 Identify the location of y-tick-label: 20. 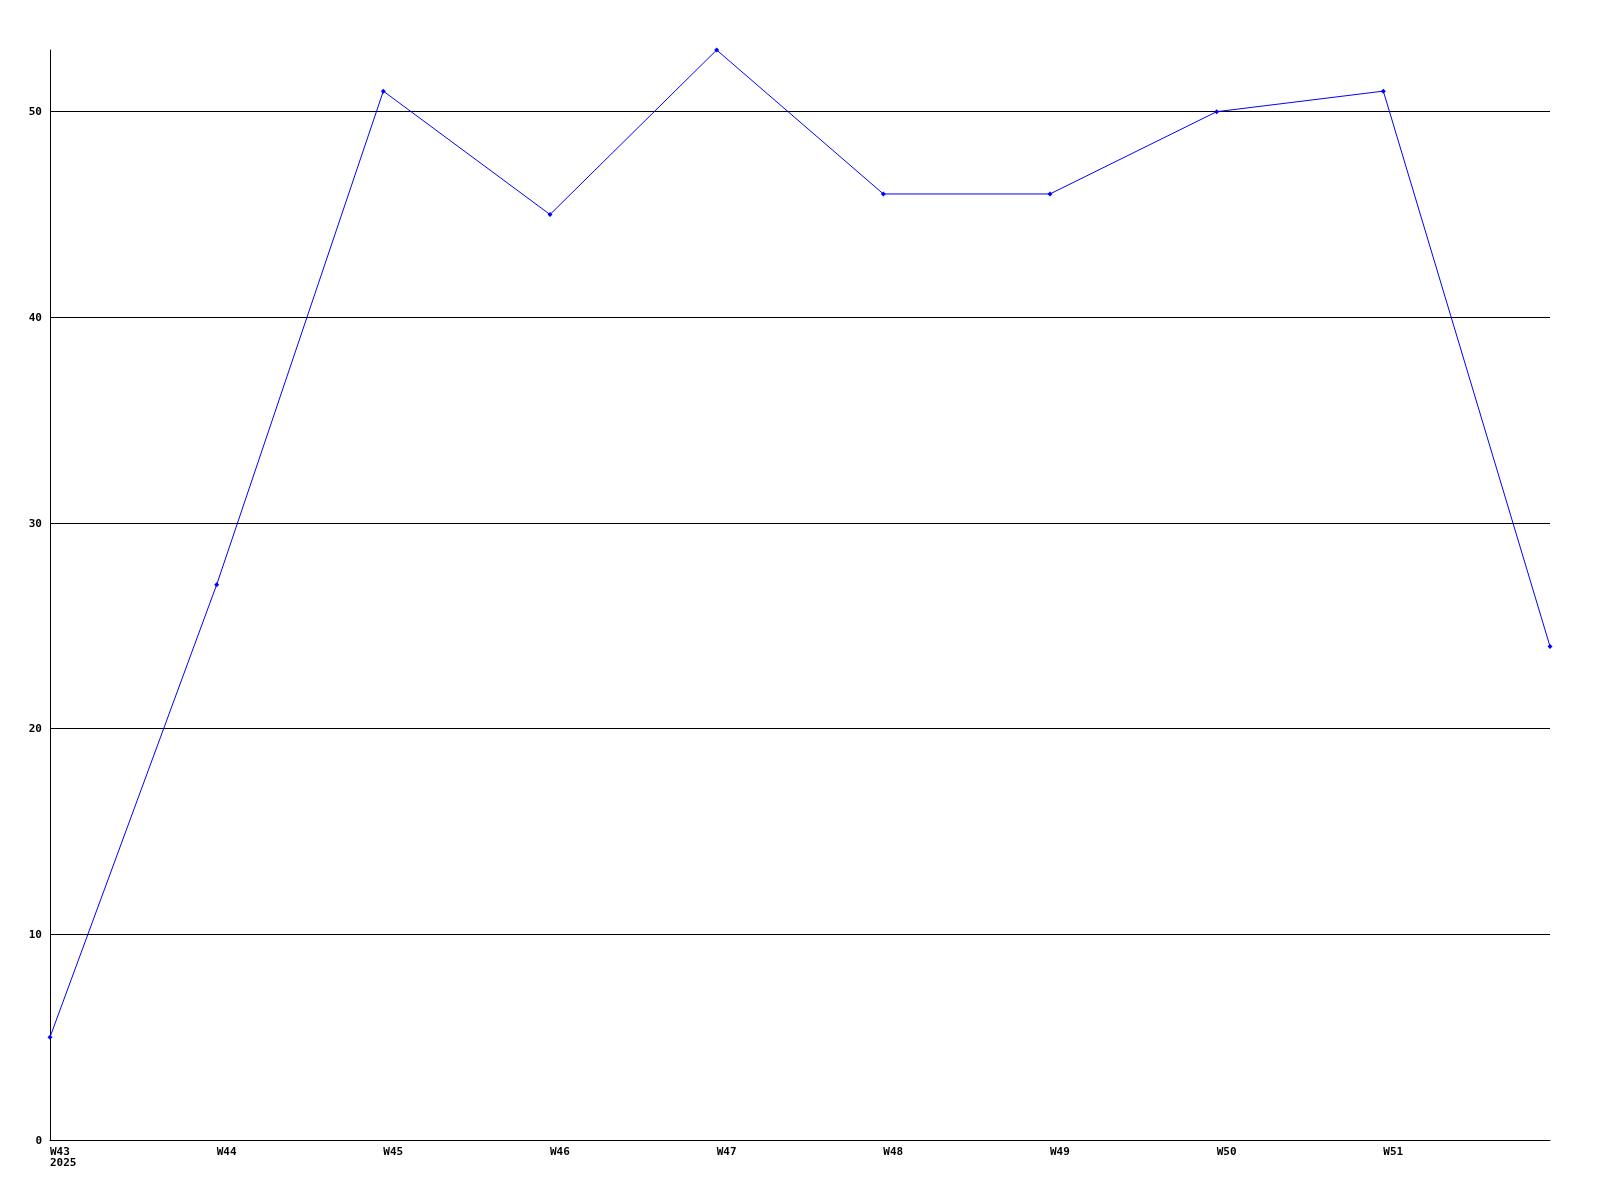
(35, 729).